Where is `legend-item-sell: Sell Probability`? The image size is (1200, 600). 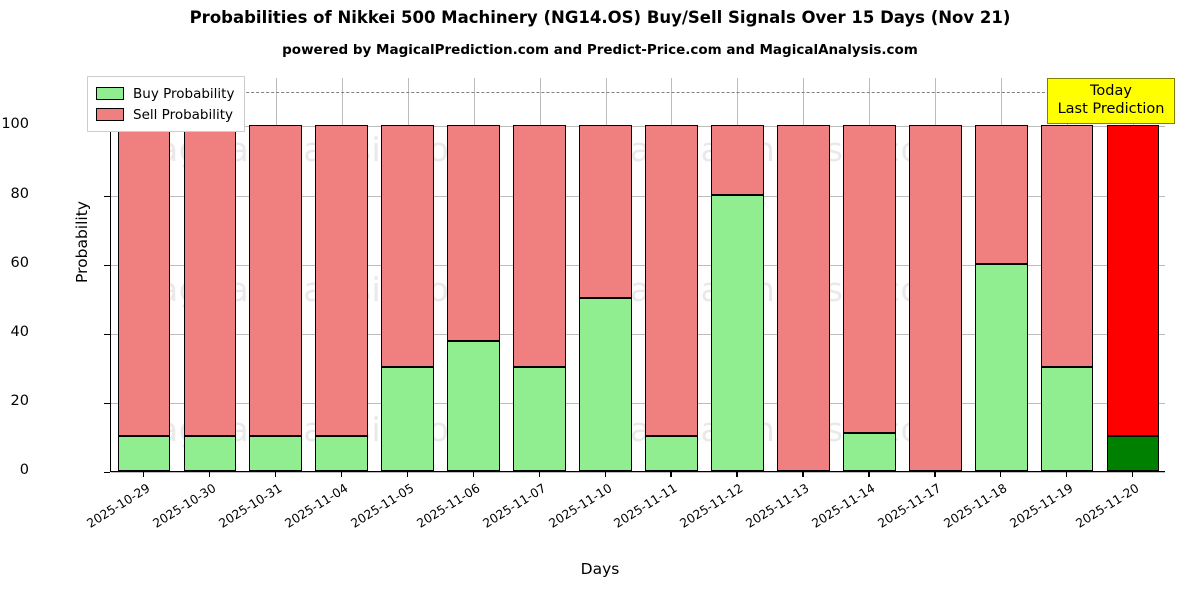
legend-item-sell: Sell Probability is located at coordinates (165, 114).